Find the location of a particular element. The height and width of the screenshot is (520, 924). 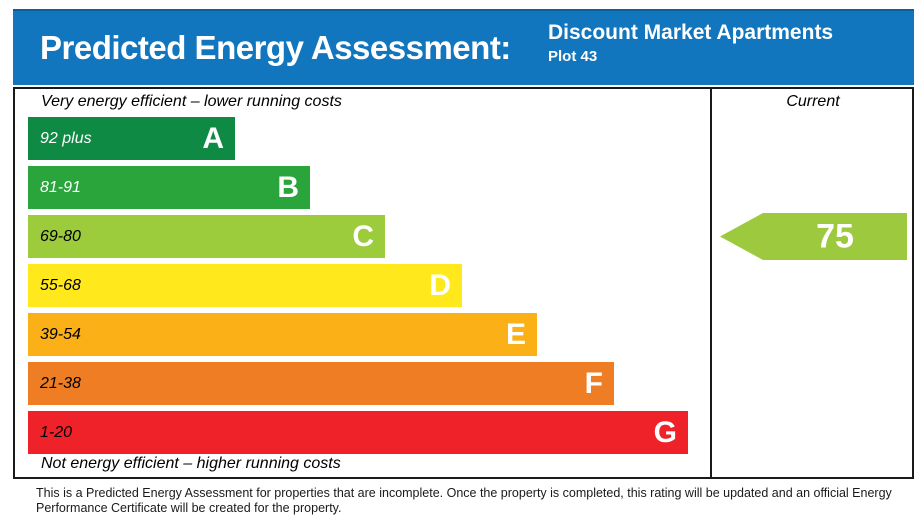

band-letter: B is located at coordinates (288, 187).